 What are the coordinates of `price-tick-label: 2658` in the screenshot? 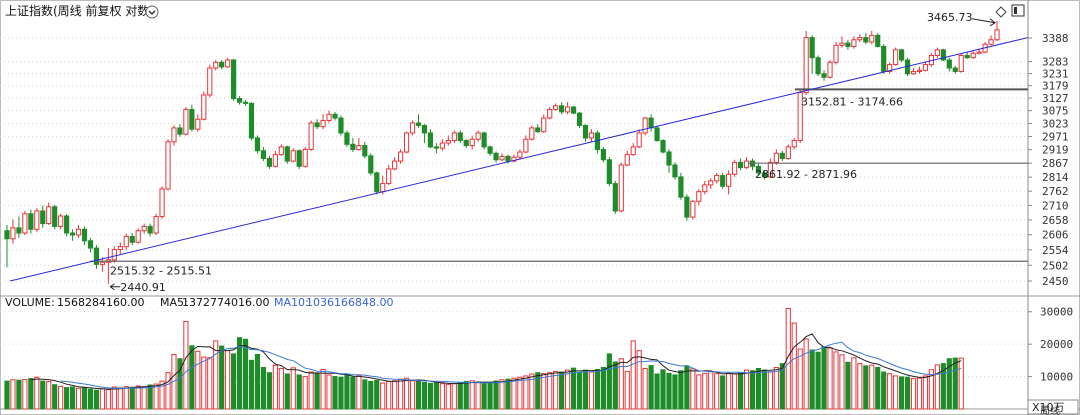 It's located at (1055, 220).